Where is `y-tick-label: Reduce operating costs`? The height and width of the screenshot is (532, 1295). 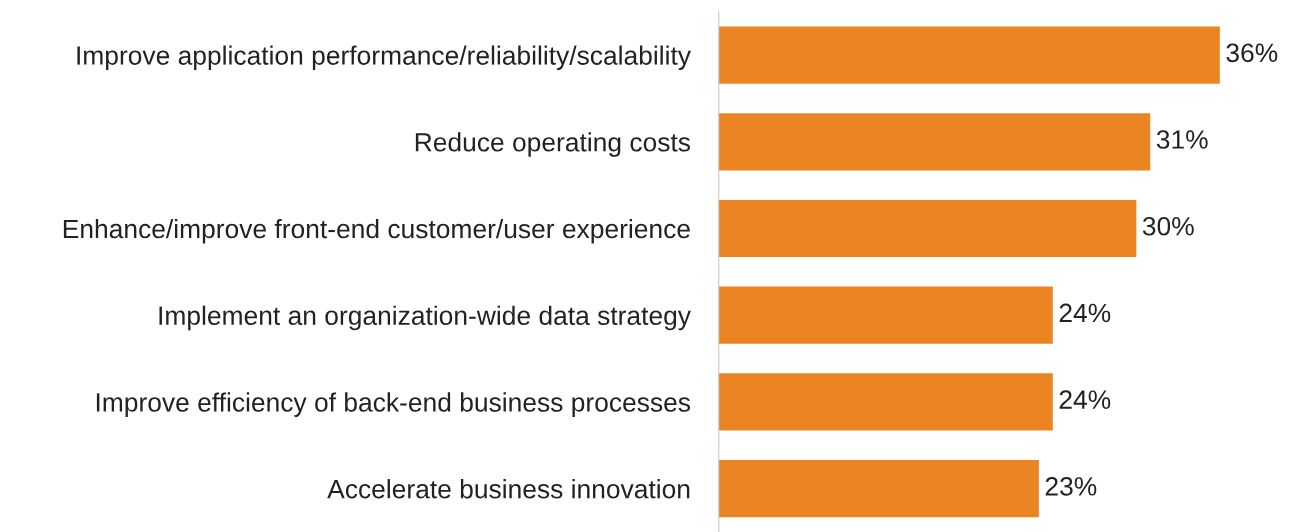 y-tick-label: Reduce operating costs is located at coordinates (553, 144).